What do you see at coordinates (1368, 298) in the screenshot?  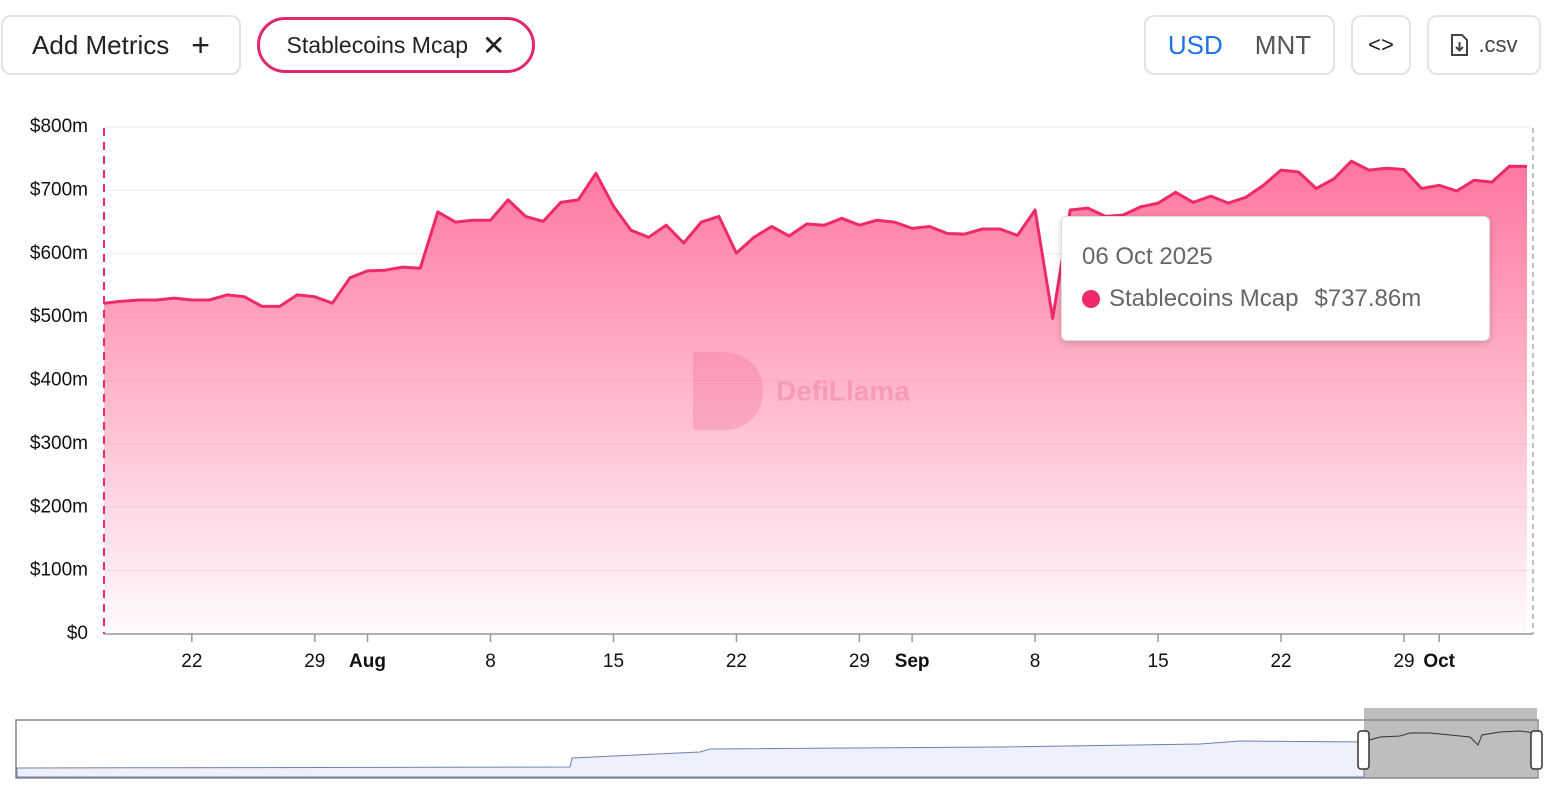 I see `tooltip-value: $737.86m` at bounding box center [1368, 298].